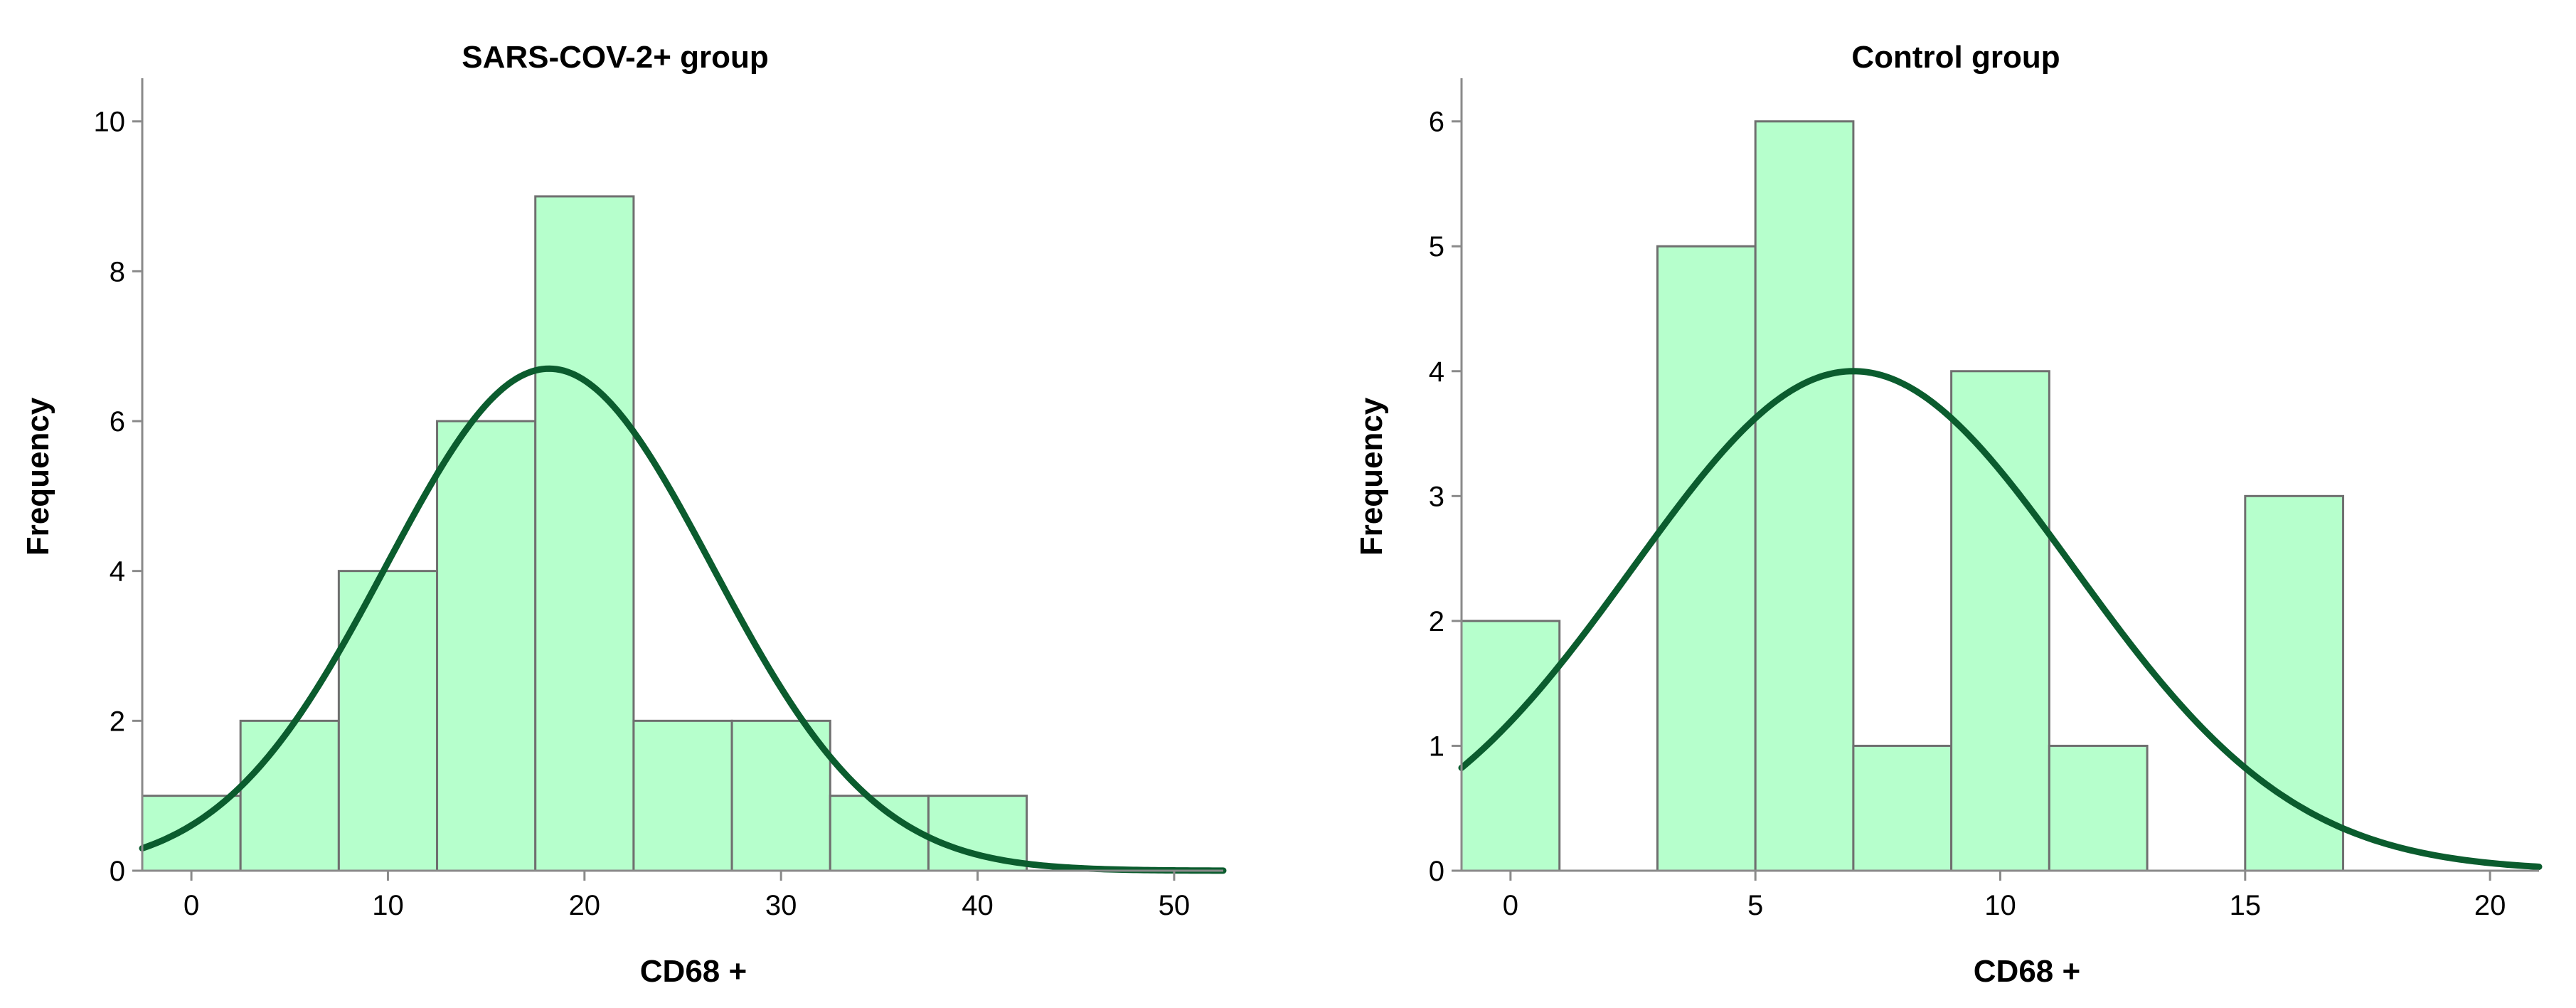 This screenshot has width=2576, height=1008. Describe the element at coordinates (615, 57) in the screenshot. I see `chart-title: SARS-COV-2+ group` at that location.